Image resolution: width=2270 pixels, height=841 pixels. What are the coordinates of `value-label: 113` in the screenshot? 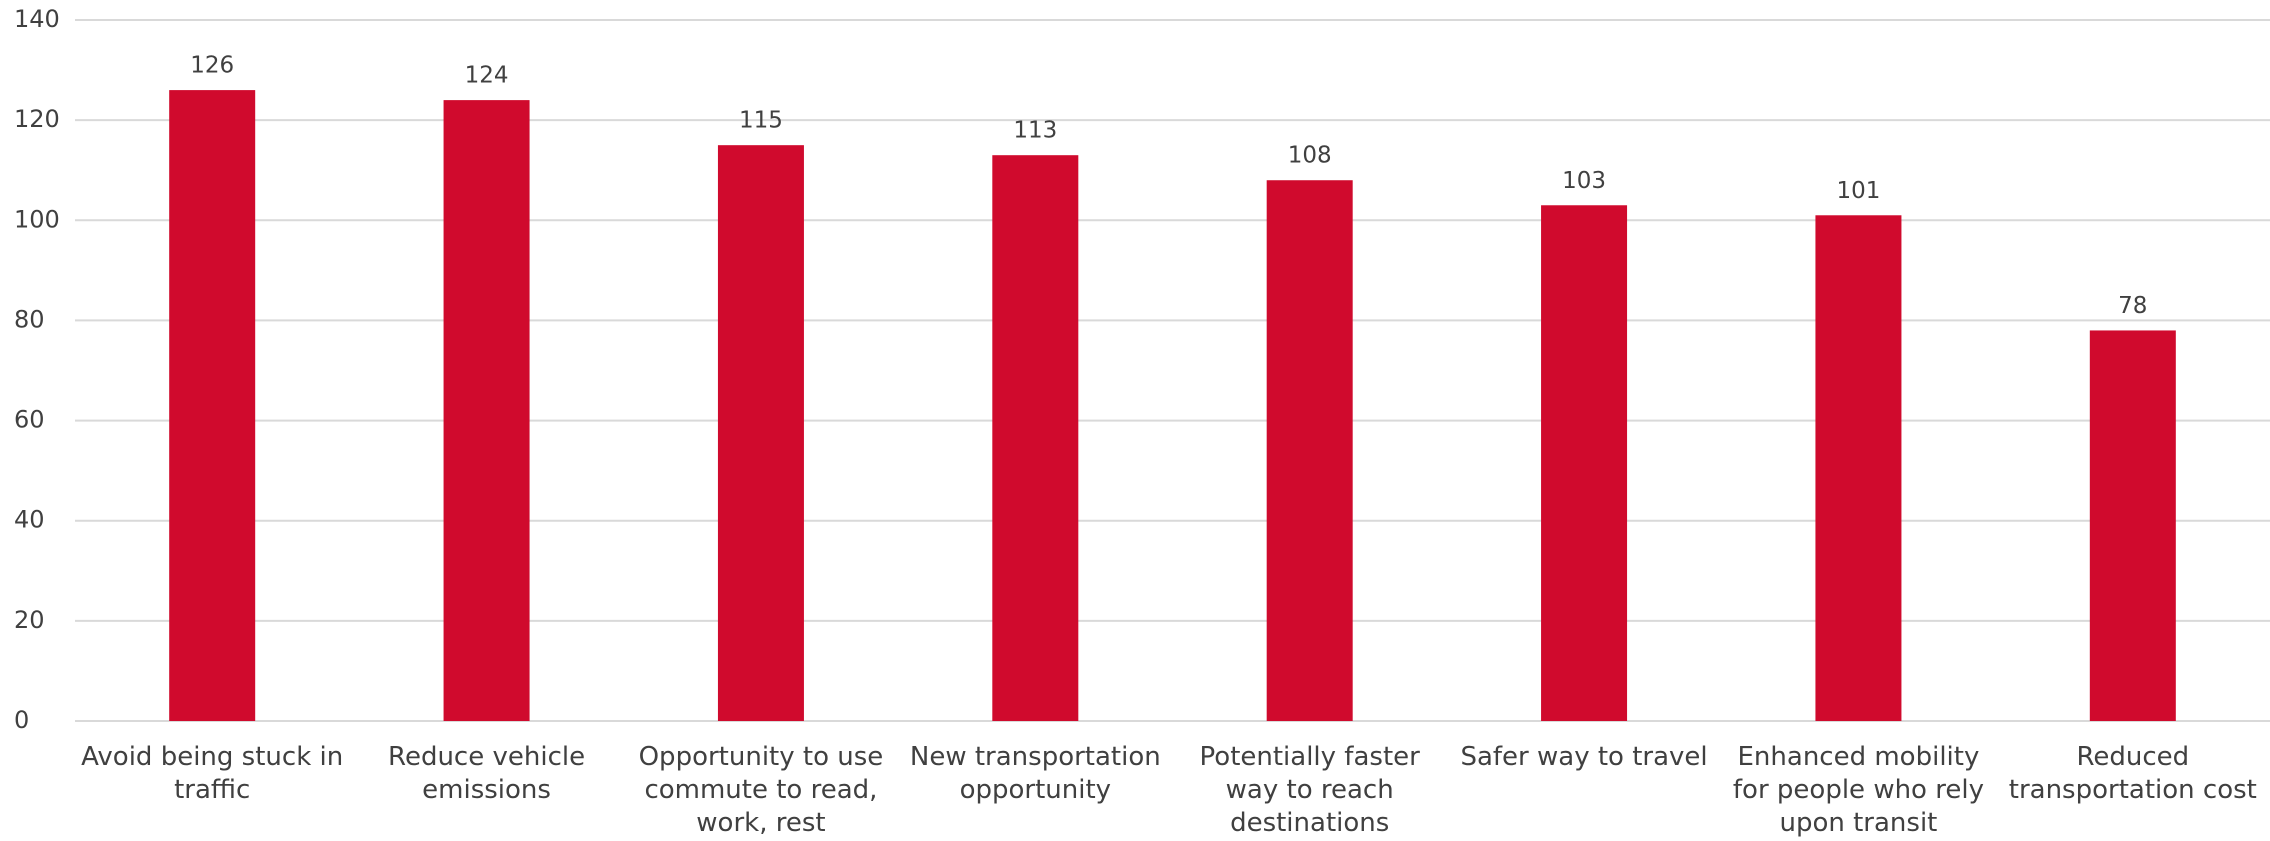 It's located at (1035, 131).